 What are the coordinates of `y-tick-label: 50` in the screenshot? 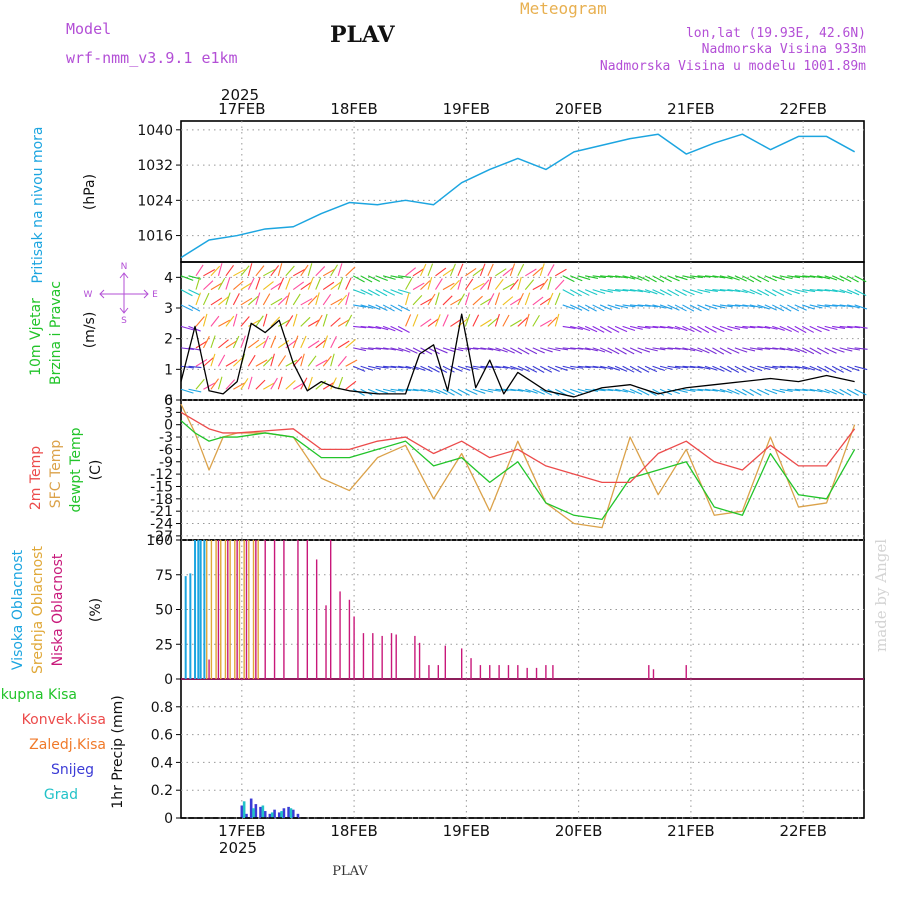 It's located at (164, 611).